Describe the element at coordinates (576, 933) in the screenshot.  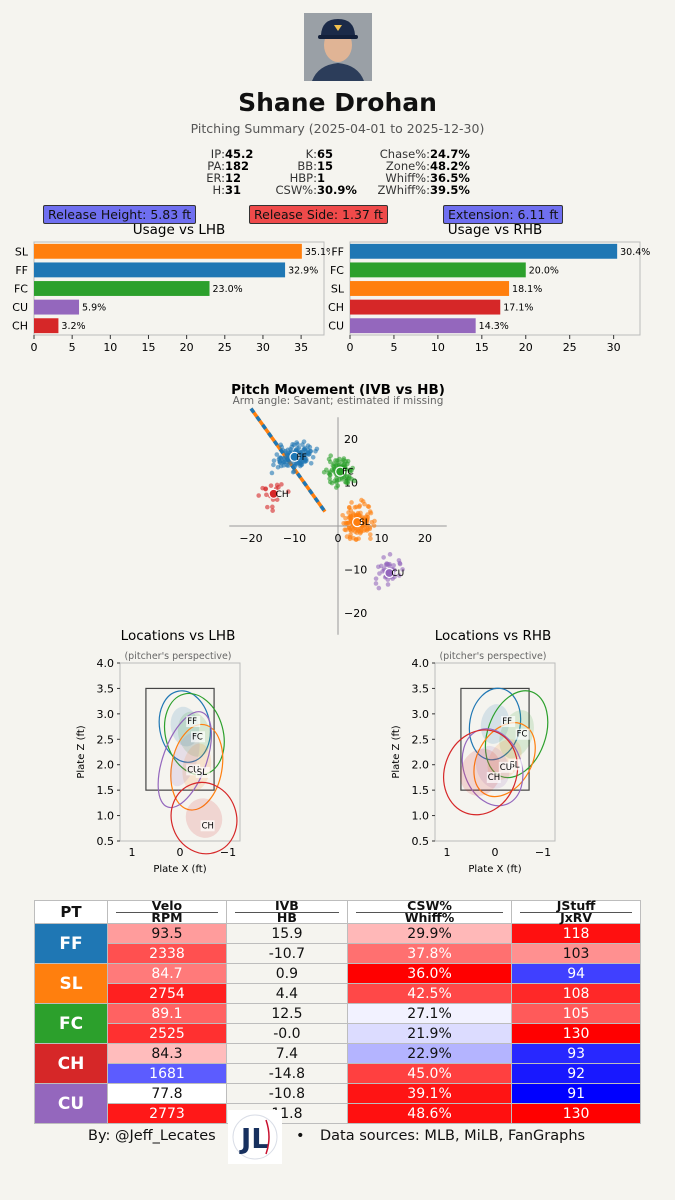
I see `table-cell: 118` at that location.